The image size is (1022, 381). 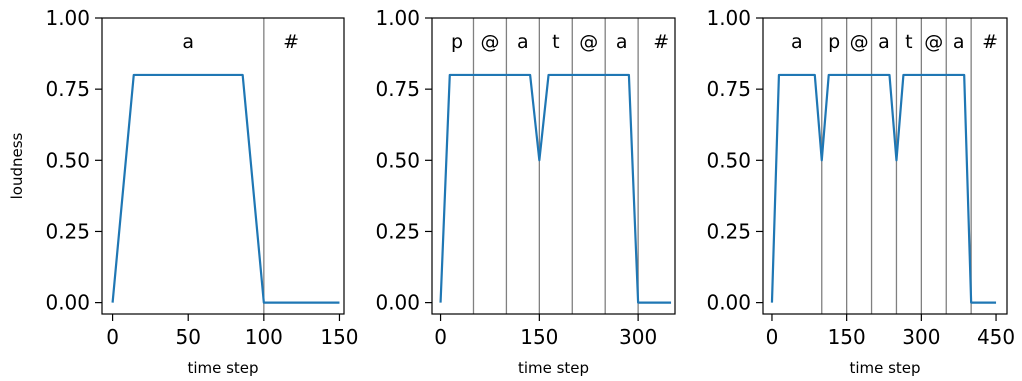 I want to click on x-tick-label: 450, so click(x=996, y=337).